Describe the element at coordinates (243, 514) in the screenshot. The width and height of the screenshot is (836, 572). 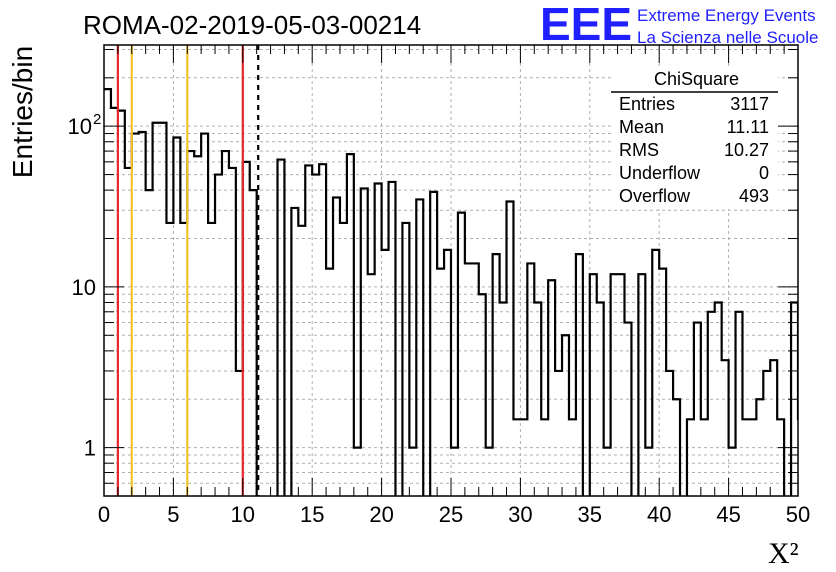
I see `x-tick-label: 10` at that location.